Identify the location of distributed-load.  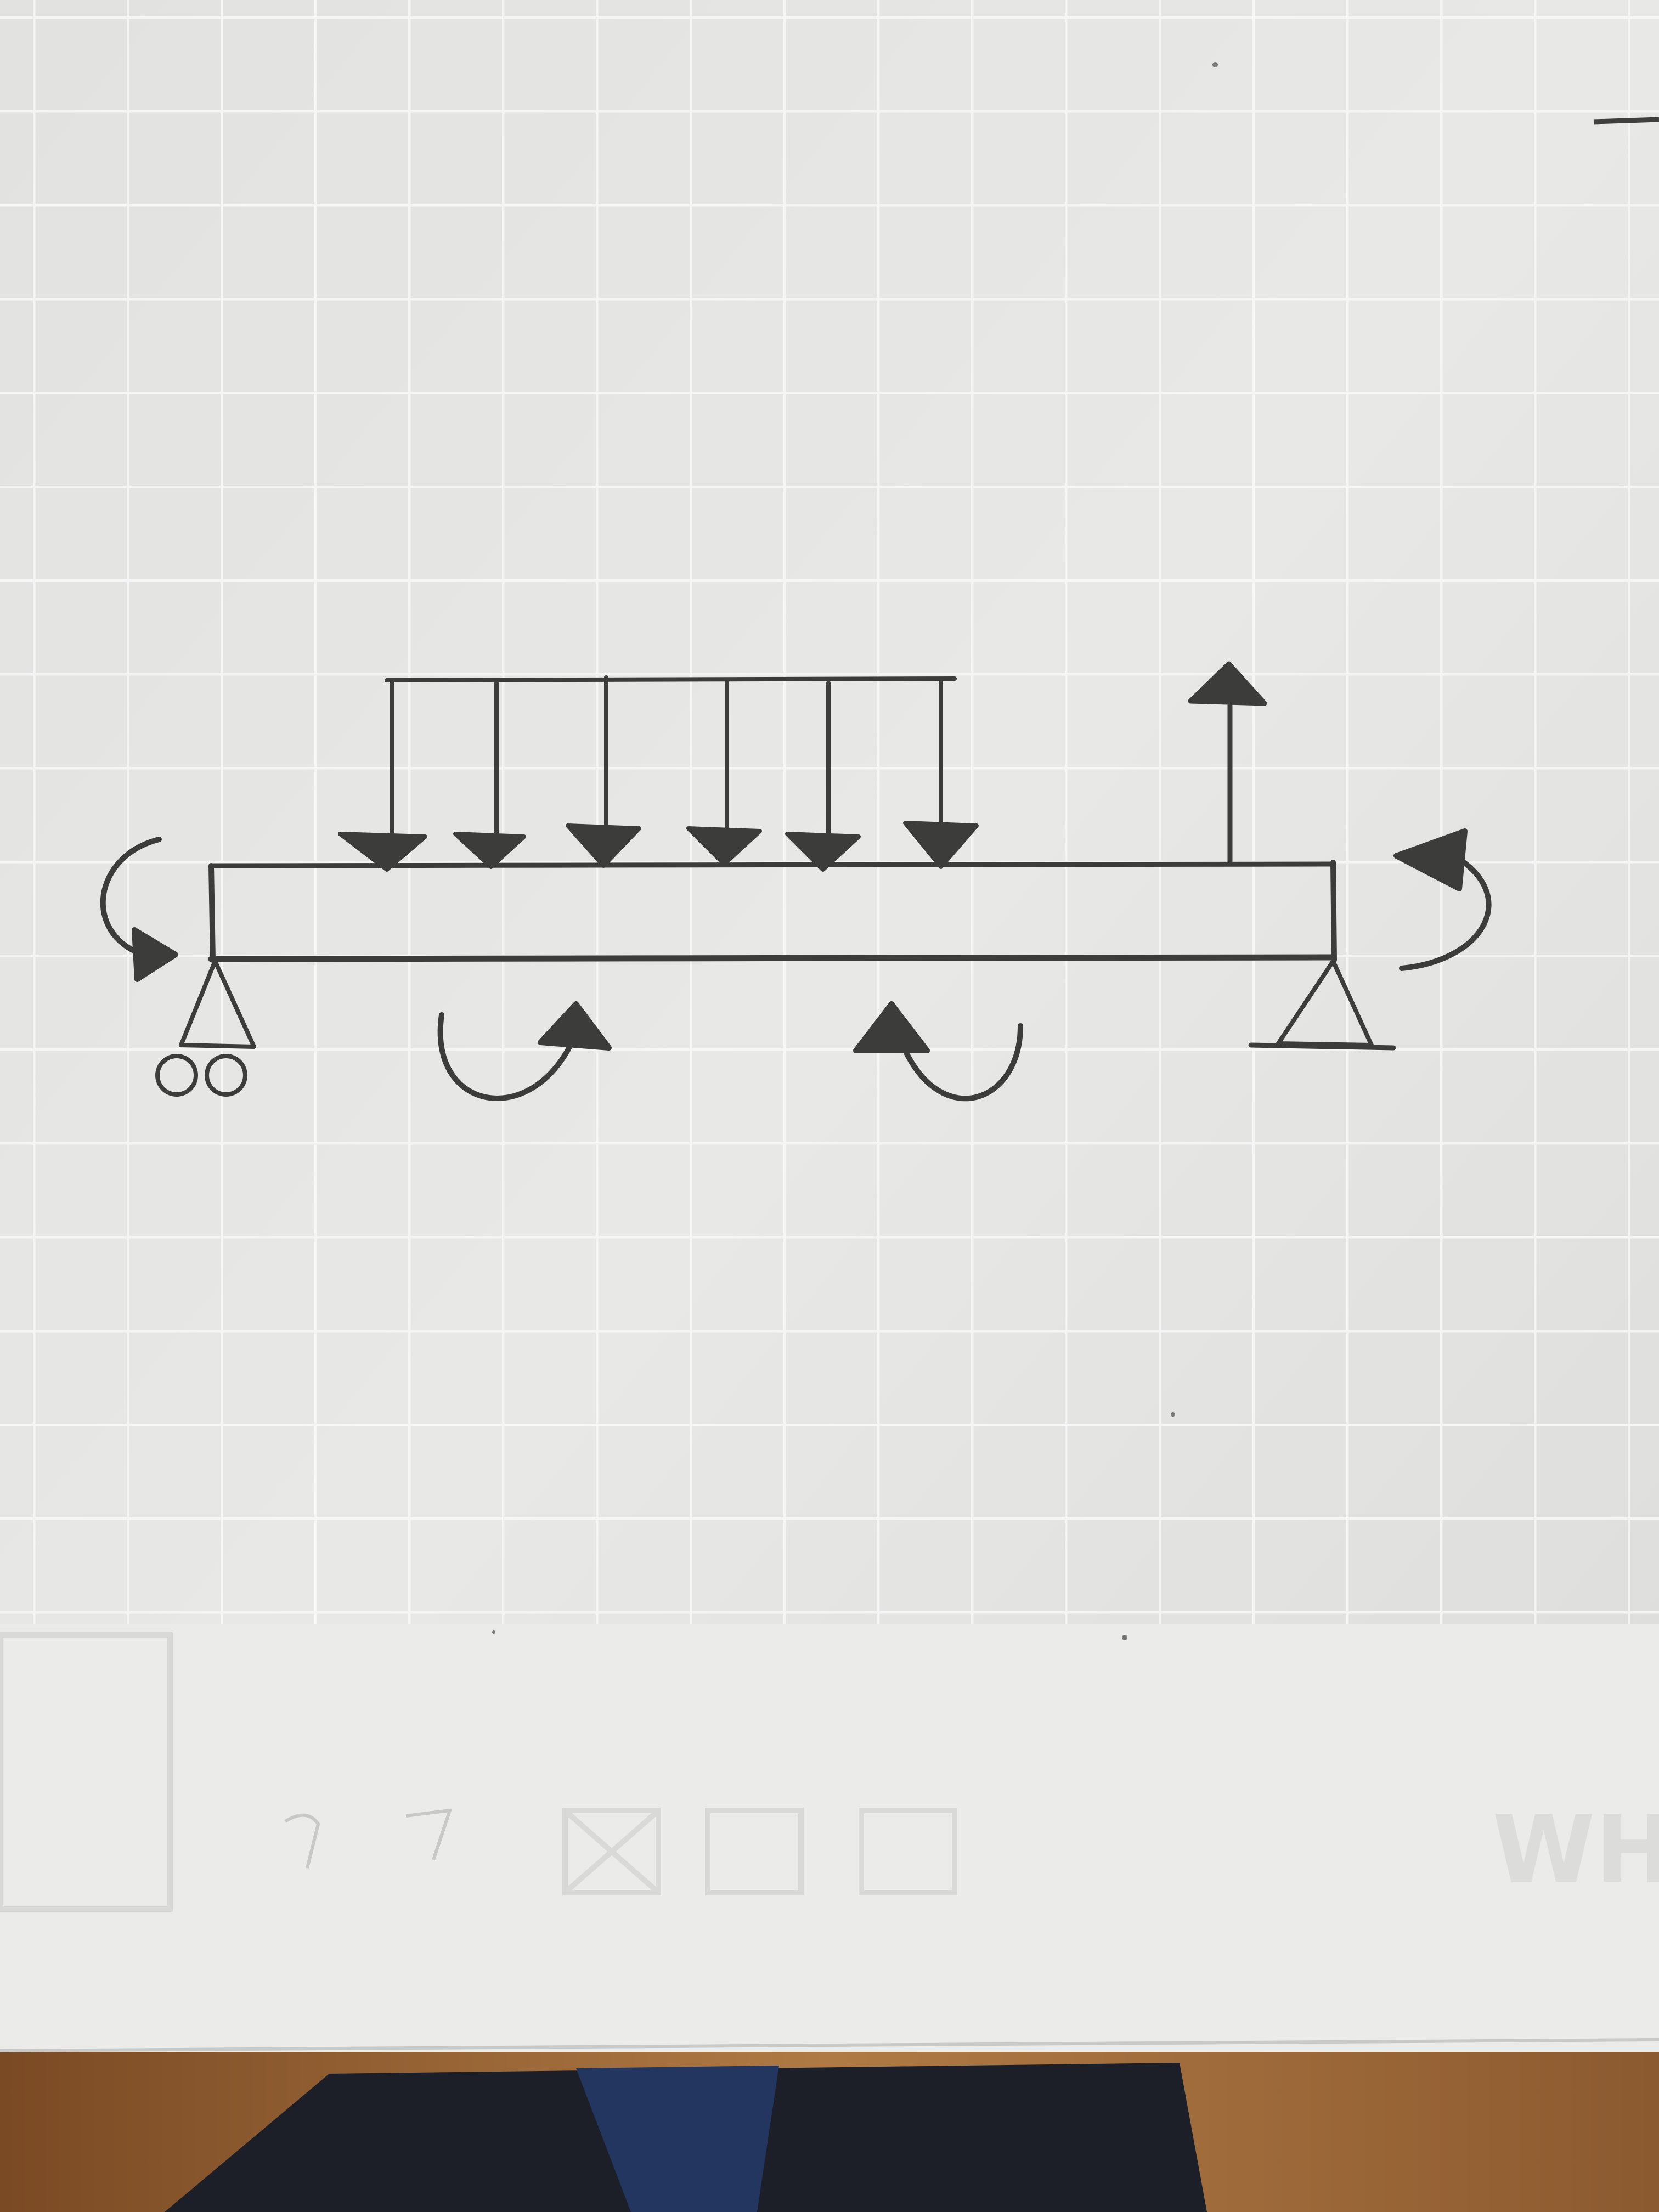
(658, 773).